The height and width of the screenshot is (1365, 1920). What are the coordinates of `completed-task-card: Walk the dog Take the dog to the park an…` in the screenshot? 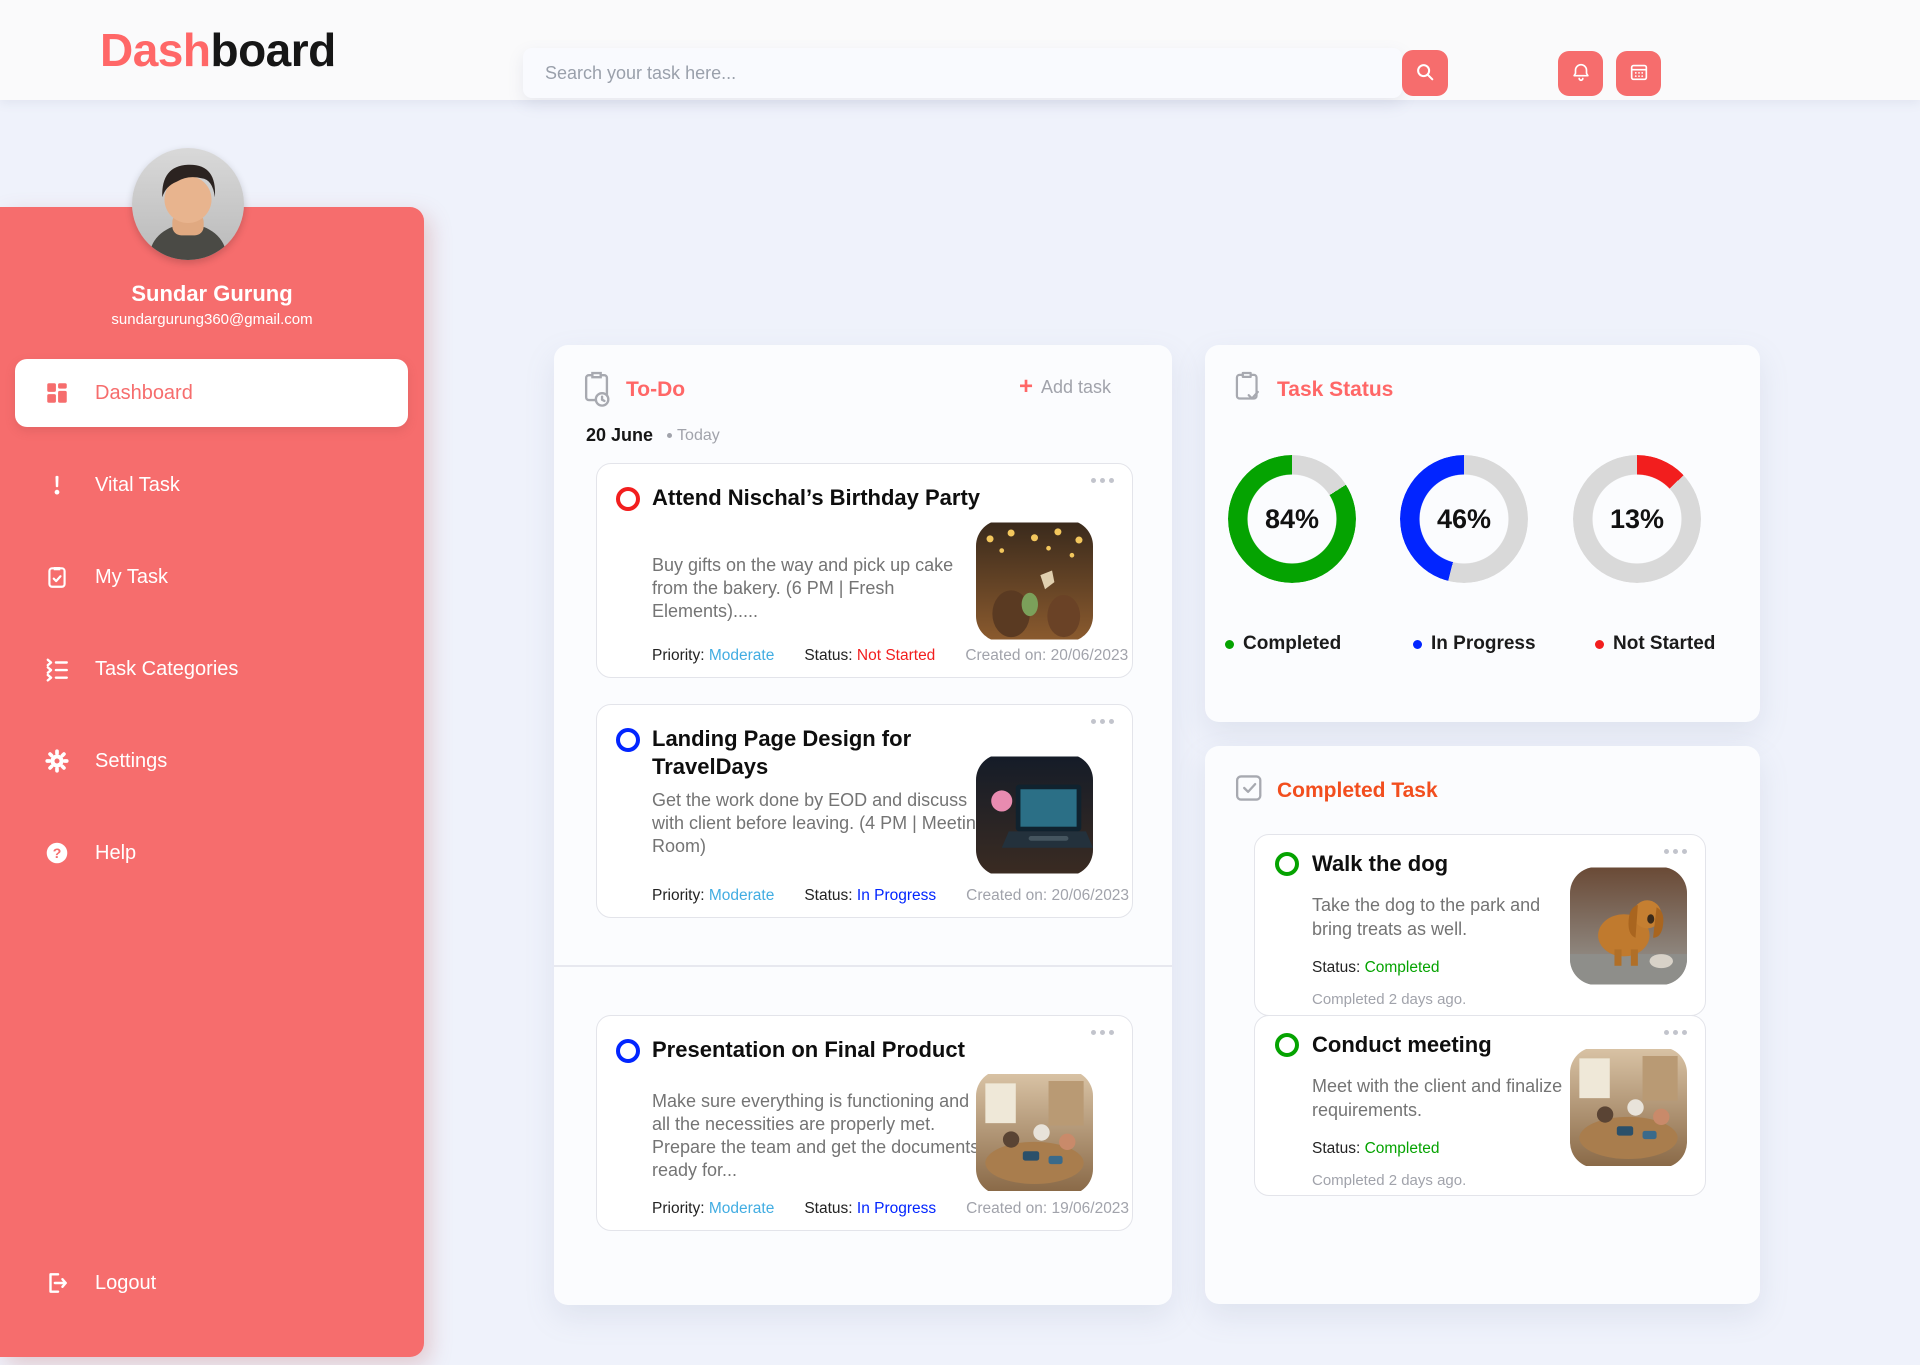 It's located at (1480, 925).